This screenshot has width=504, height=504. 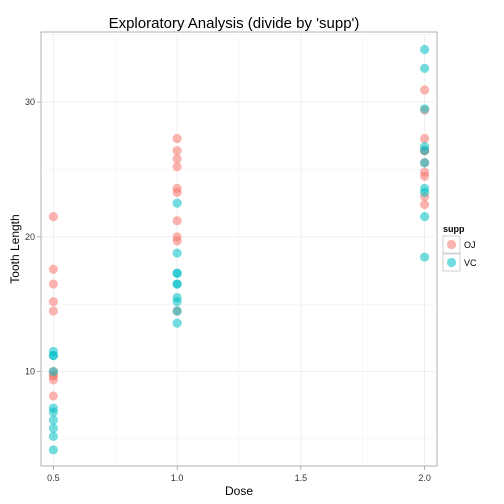 I want to click on legend-label-vc: VC, so click(x=470, y=263).